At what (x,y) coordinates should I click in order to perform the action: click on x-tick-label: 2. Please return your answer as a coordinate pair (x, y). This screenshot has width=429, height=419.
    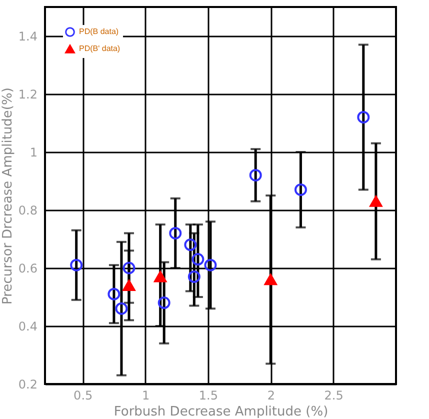
    Looking at the image, I should click on (271, 395).